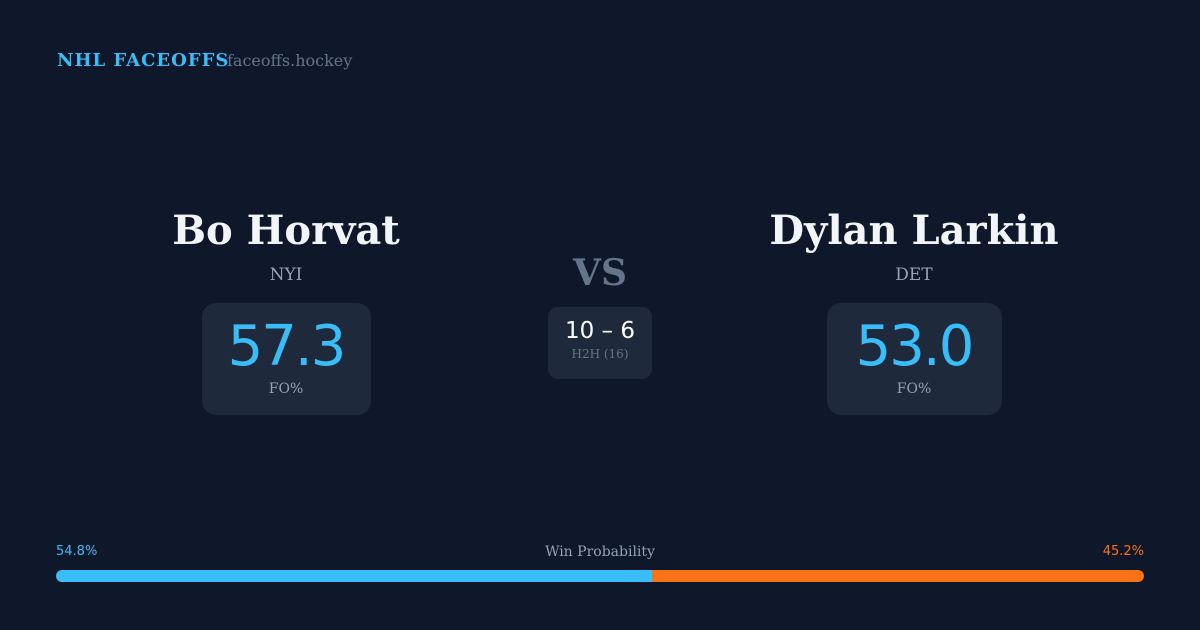 The height and width of the screenshot is (630, 1200). Describe the element at coordinates (600, 331) in the screenshot. I see `h2h-score: 10 – 6` at that location.